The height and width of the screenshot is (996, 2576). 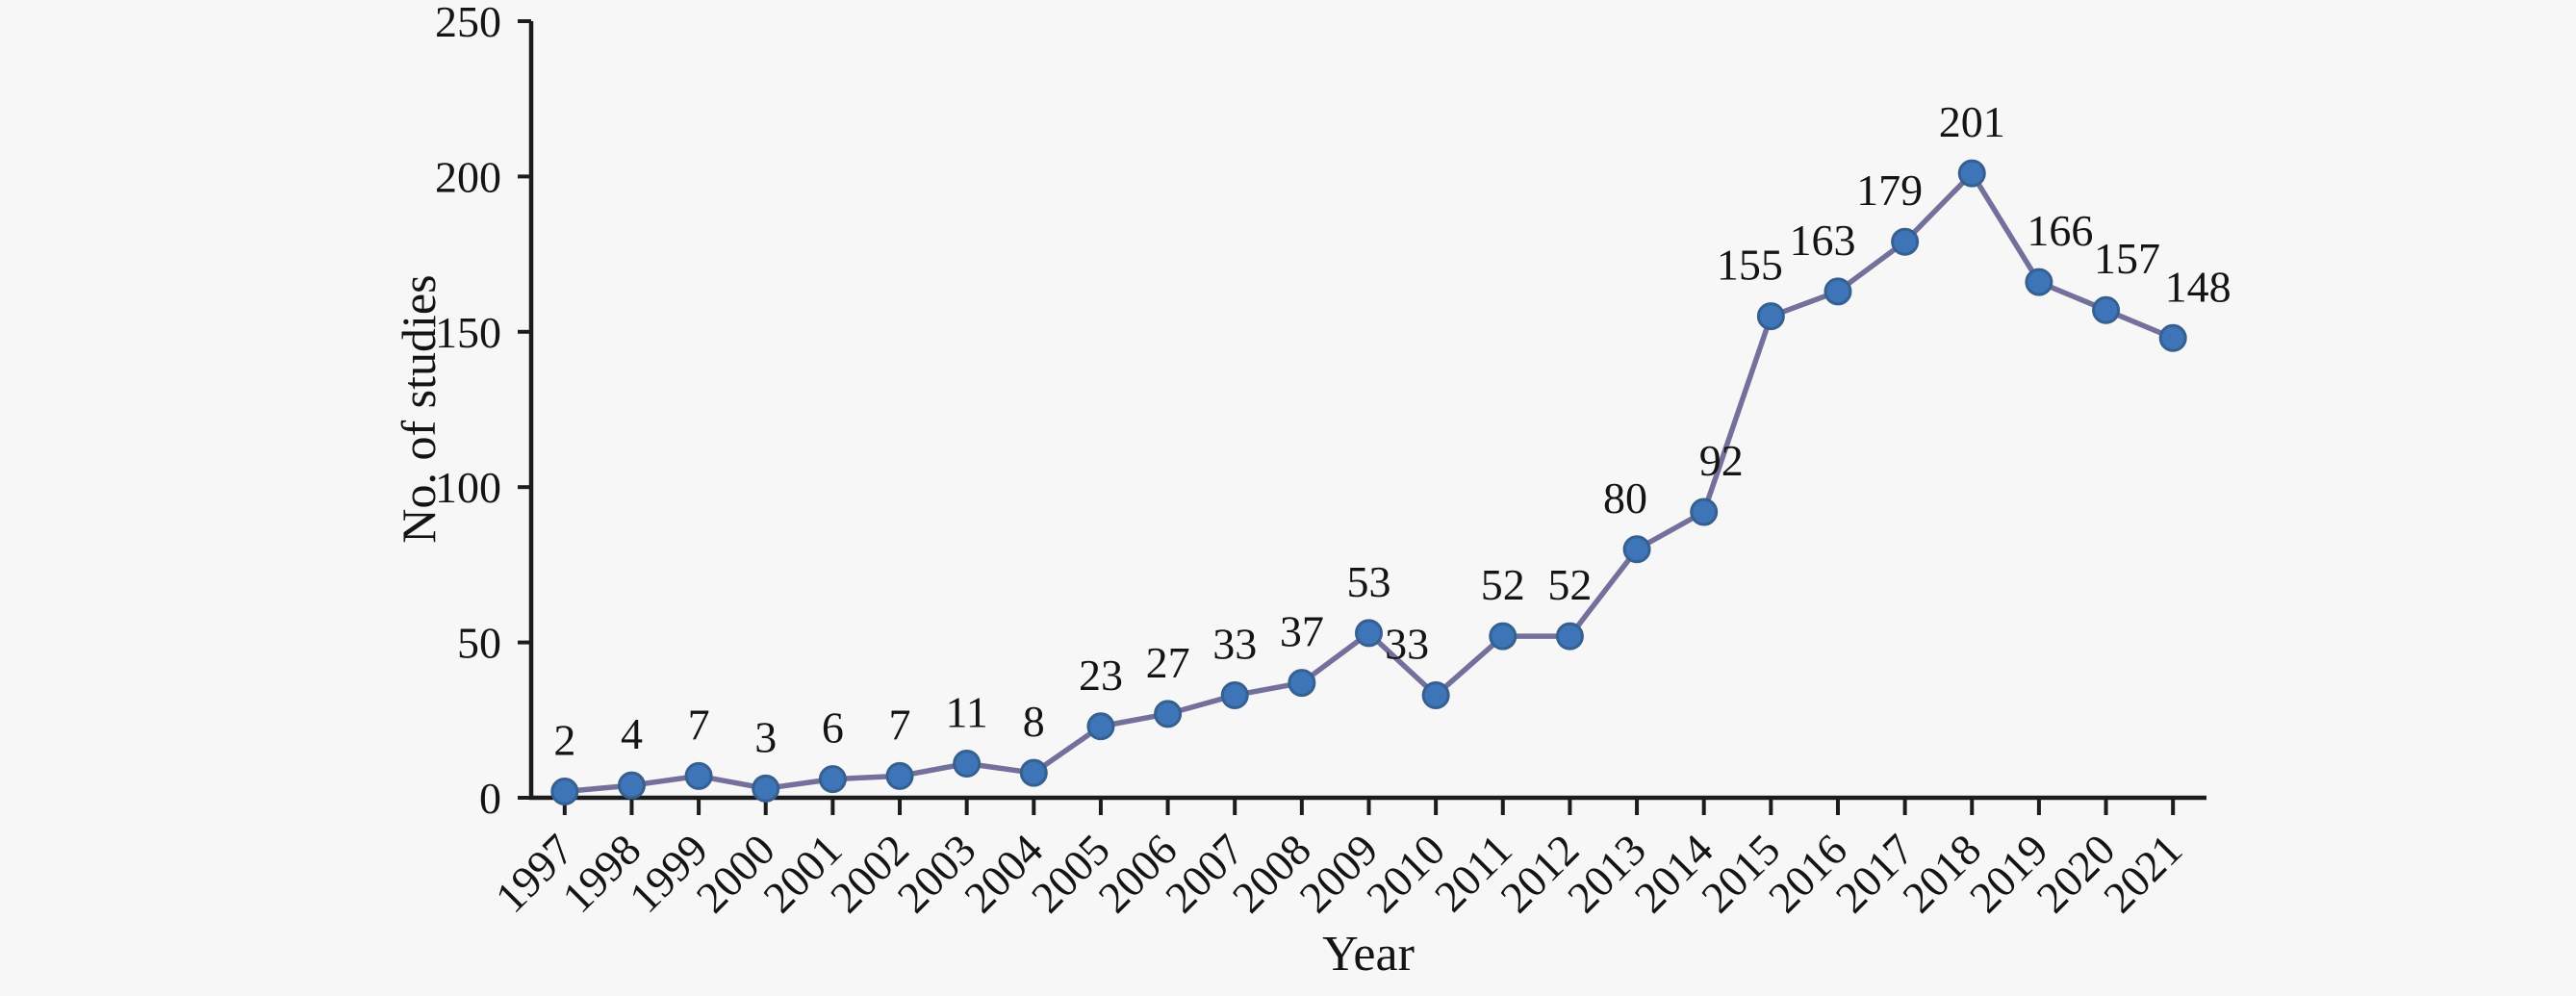 I want to click on data-point-label: 37, so click(x=1302, y=632).